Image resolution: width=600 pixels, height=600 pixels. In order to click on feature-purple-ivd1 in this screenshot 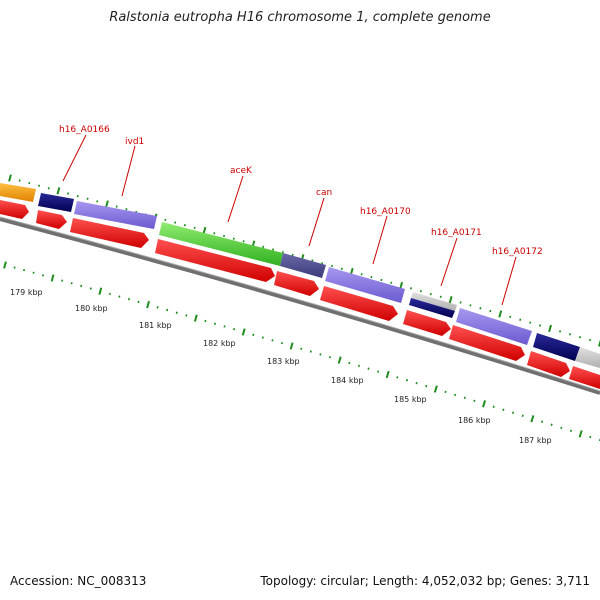, I will do `click(115, 215)`.